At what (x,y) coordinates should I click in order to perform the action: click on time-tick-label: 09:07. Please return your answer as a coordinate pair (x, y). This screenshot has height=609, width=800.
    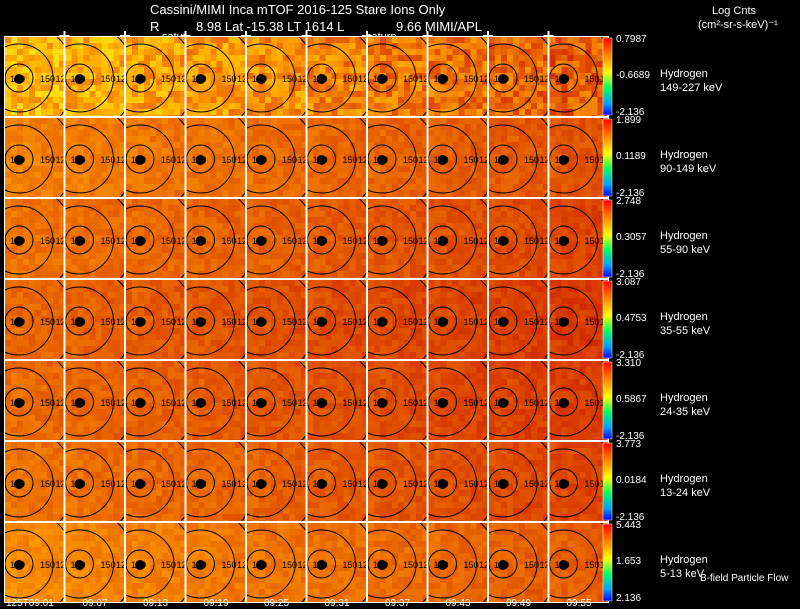
    Looking at the image, I should click on (95, 603).